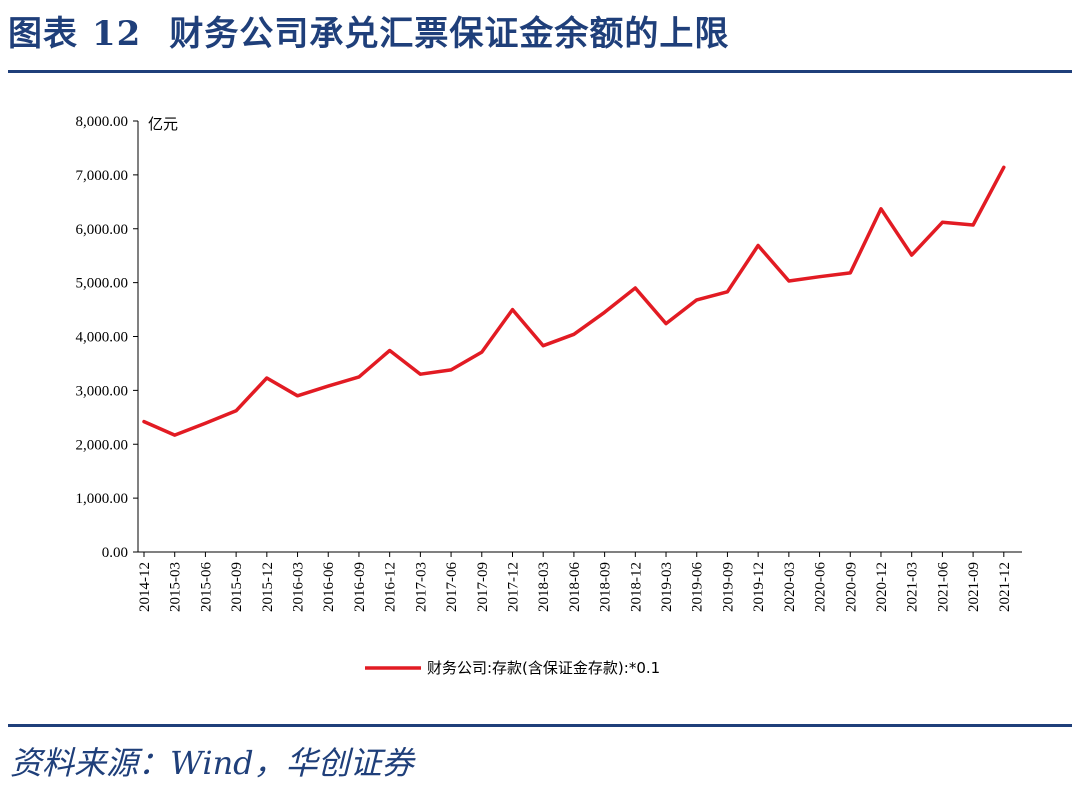 The image size is (1080, 786). What do you see at coordinates (606, 587) in the screenshot?
I see `x-tick-label: 2018-09` at bounding box center [606, 587].